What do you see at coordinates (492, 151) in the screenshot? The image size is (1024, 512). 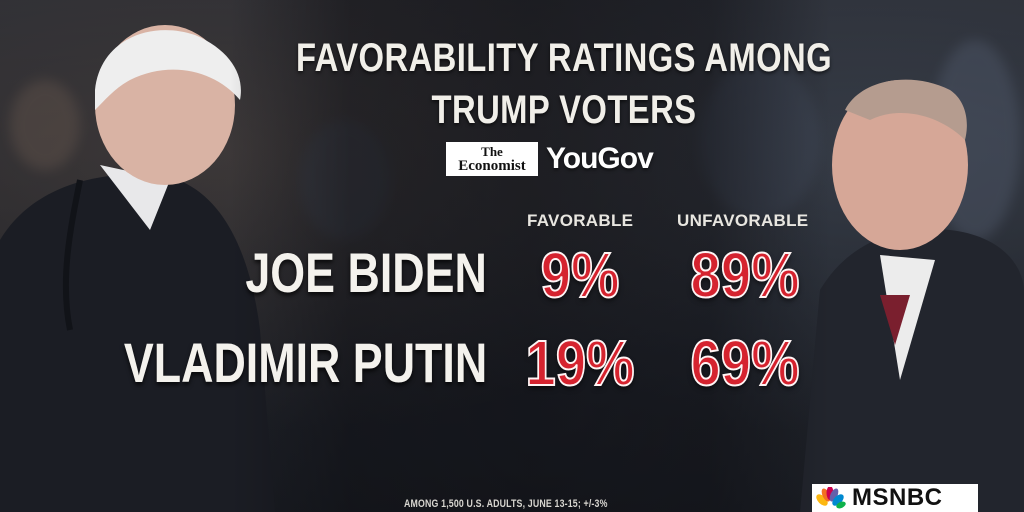 I see `economist-logo-line1: The` at bounding box center [492, 151].